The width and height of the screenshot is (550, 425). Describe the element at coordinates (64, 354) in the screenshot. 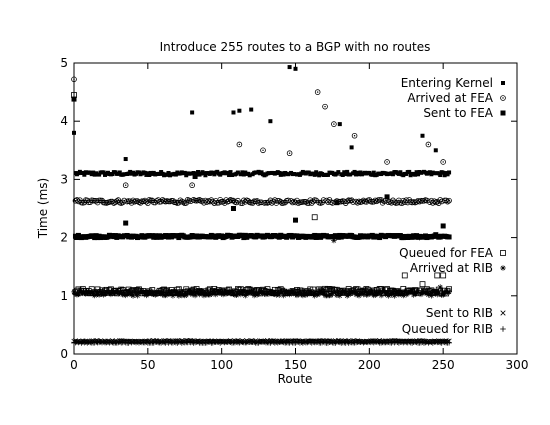

I see `y-tick-label: 0` at that location.